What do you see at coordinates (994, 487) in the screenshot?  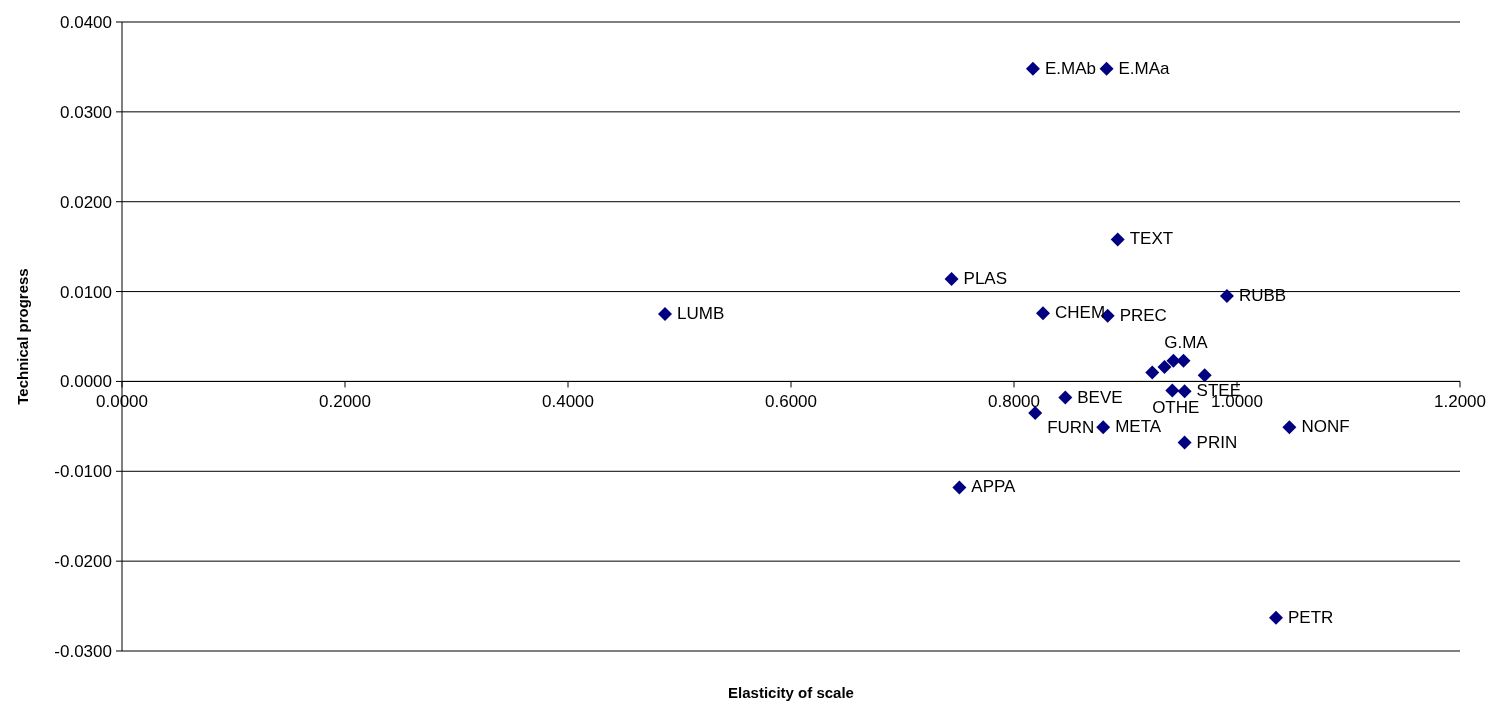 I see `annotation: APPA` at bounding box center [994, 487].